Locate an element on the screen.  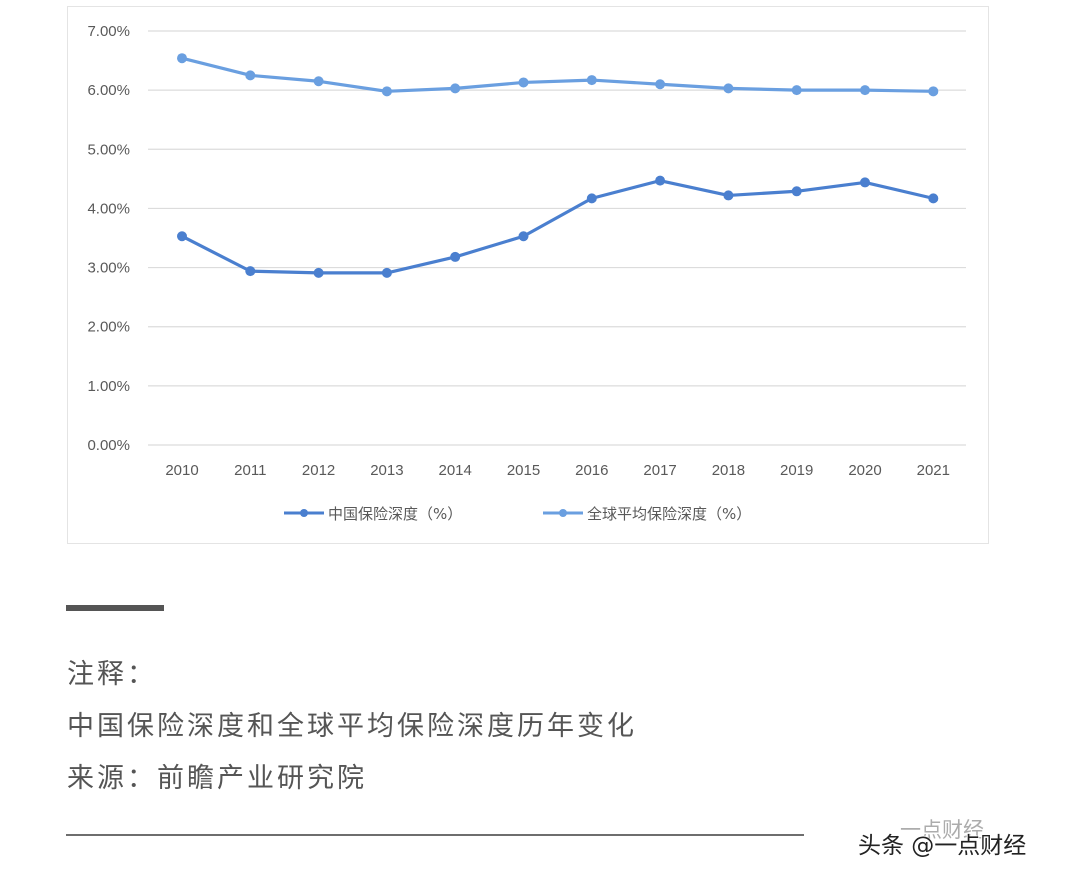
legend-label: 全球平均保险深度（%） is located at coordinates (669, 514).